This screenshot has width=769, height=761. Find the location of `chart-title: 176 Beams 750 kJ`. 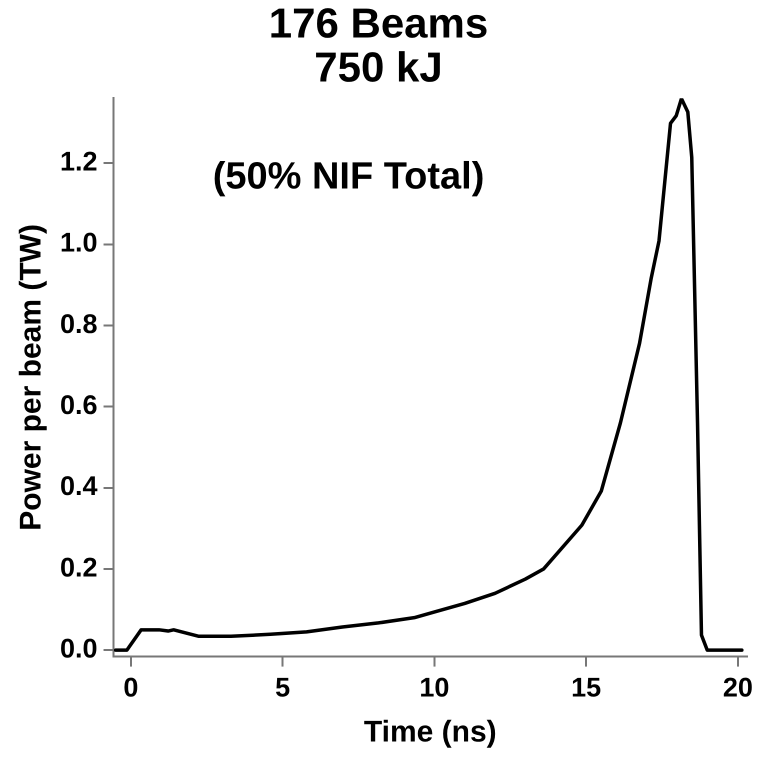

chart-title: 176 Beams 750 kJ is located at coordinates (378, 45).